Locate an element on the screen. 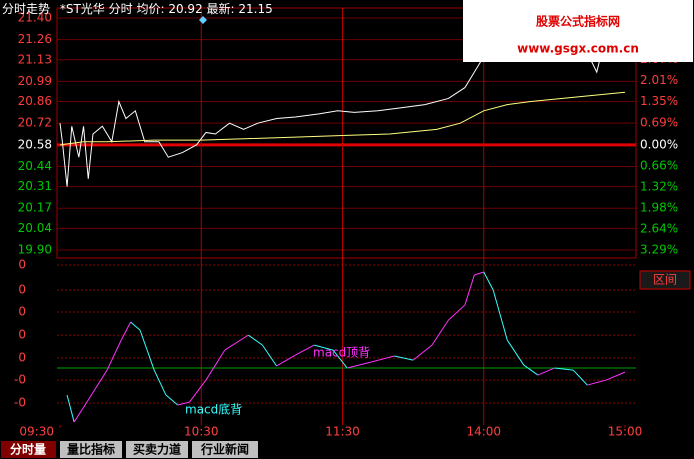 This screenshot has width=694, height=459. y2-tick-label: 1.98% is located at coordinates (659, 208).